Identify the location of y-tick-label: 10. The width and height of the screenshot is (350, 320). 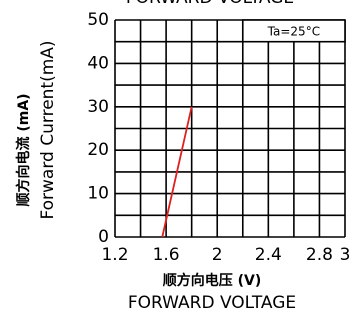
(98, 194).